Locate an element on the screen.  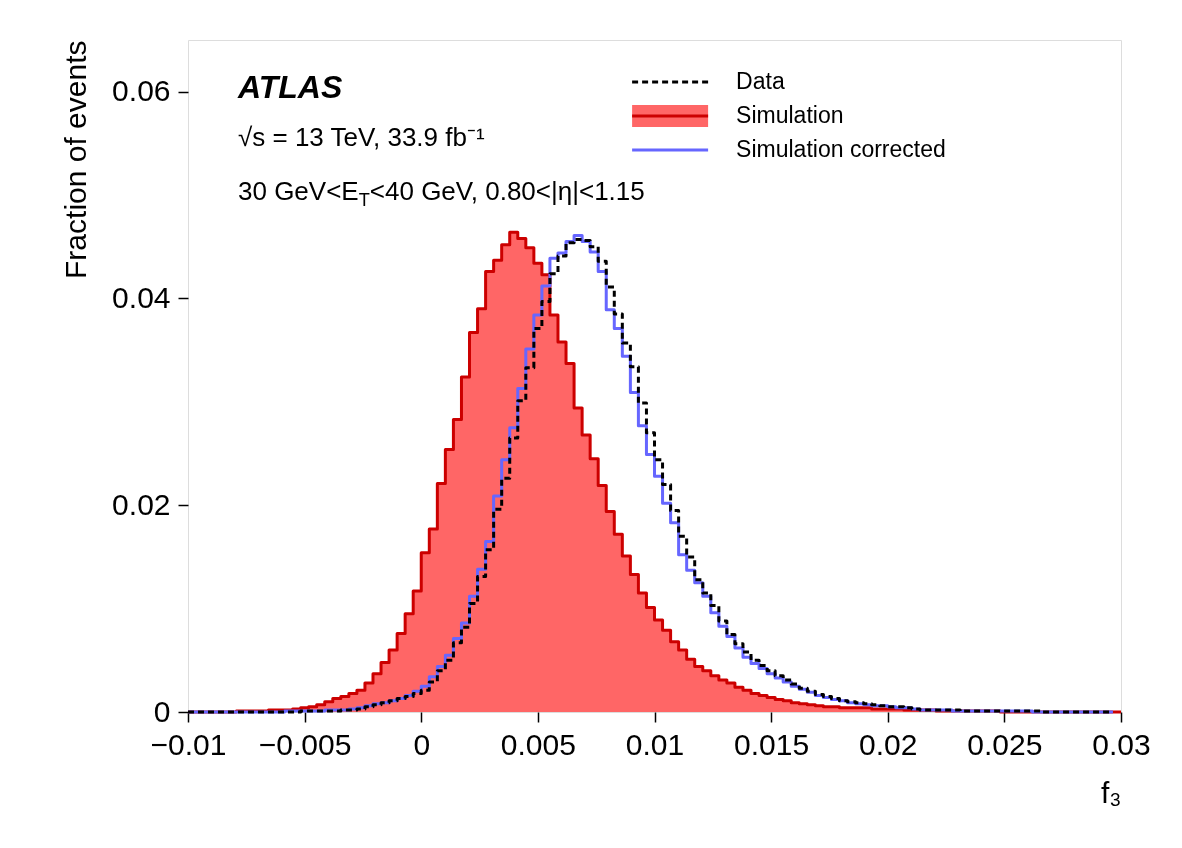
x-axis-title: f₃ is located at coordinates (1111, 792).